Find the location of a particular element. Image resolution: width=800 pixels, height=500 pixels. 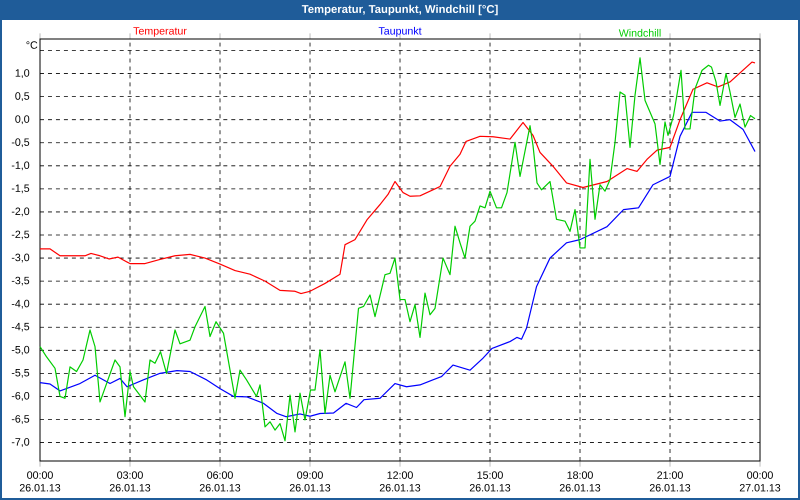

y-tick-label: -2,0 is located at coordinates (21, 212).